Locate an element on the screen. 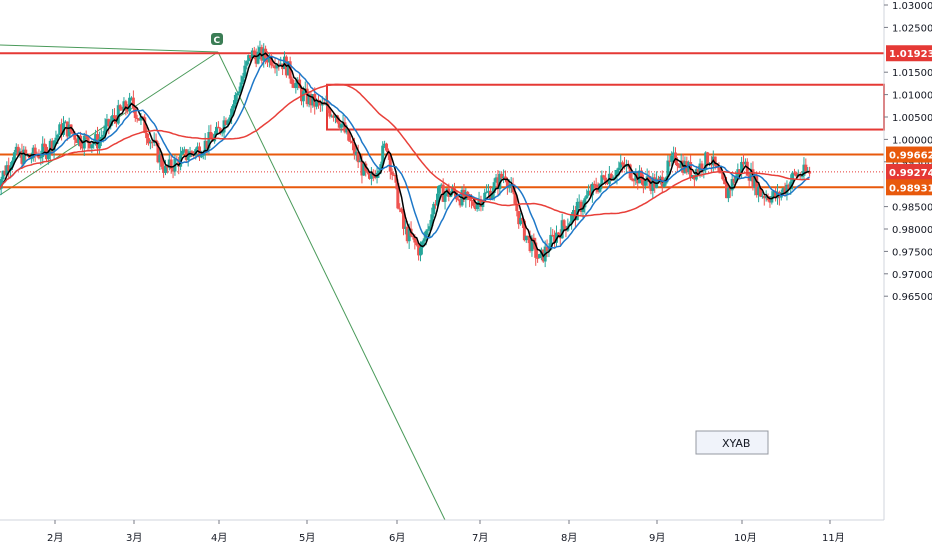 The height and width of the screenshot is (550, 932). price-tag-bg is located at coordinates (909, 53).